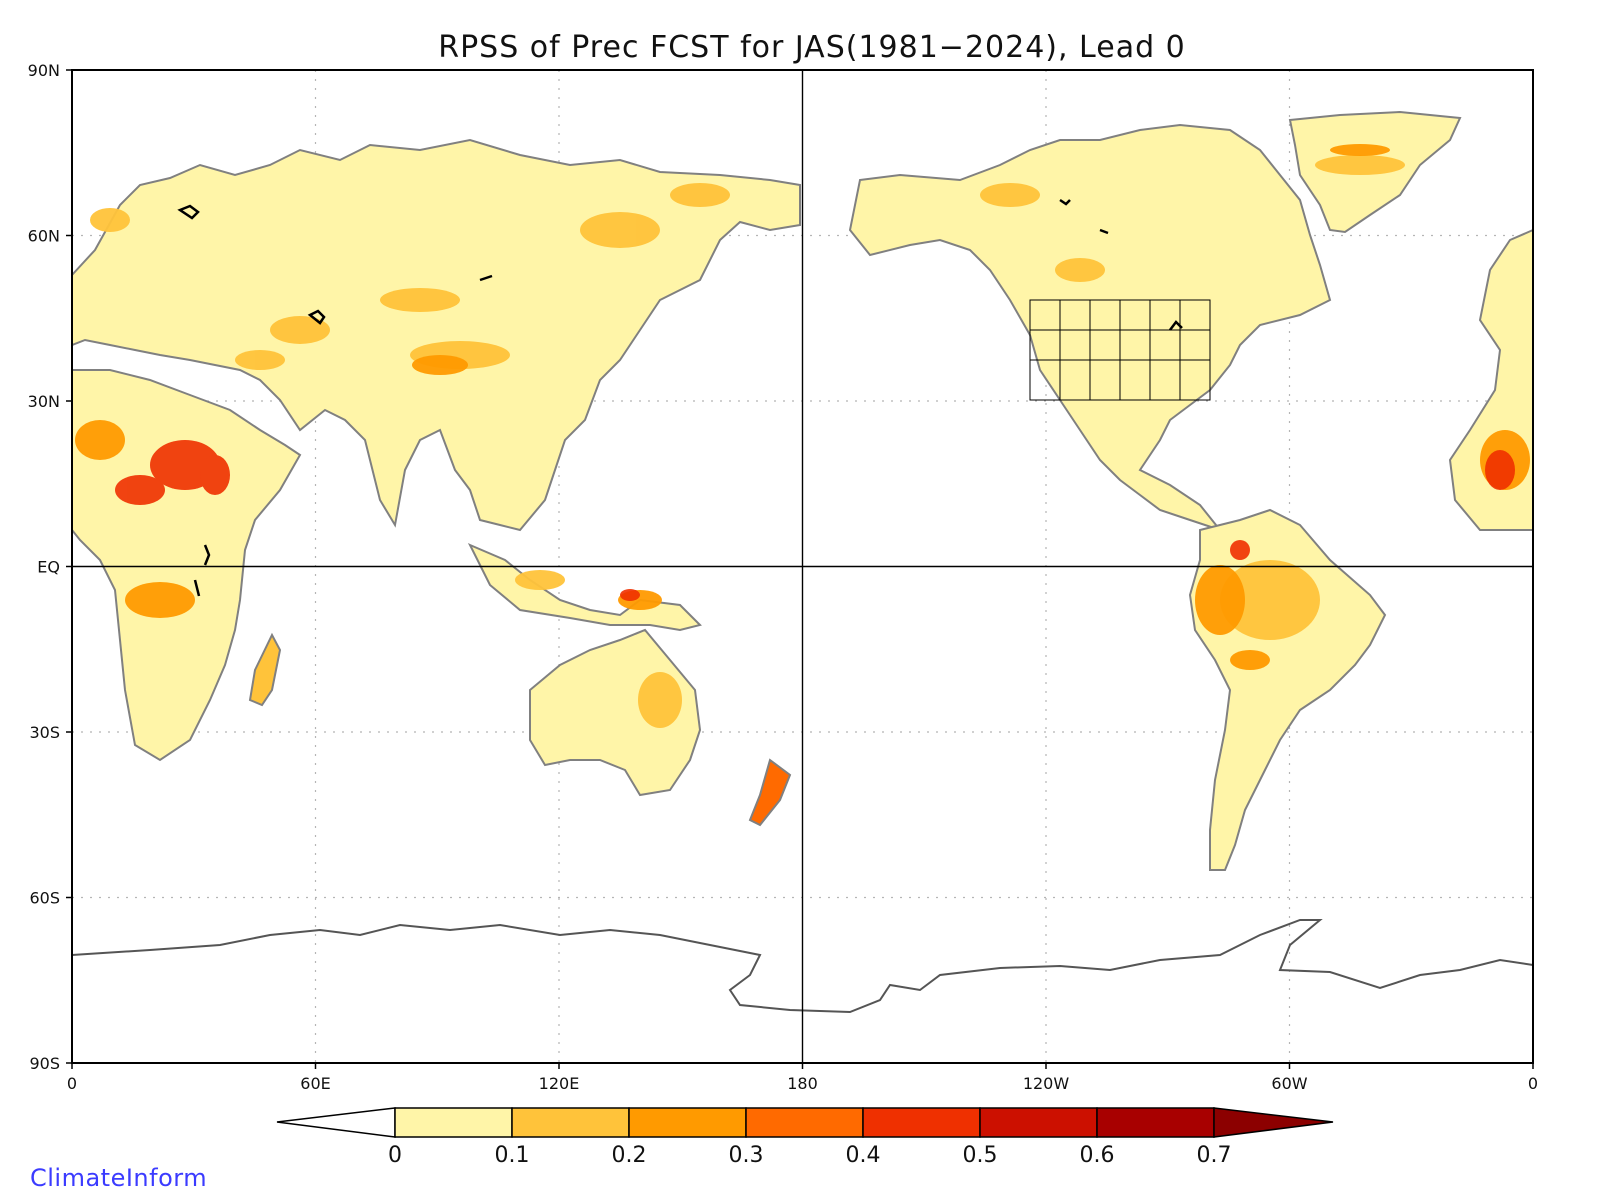  I want to click on colorbar-label: 0, so click(395, 1155).